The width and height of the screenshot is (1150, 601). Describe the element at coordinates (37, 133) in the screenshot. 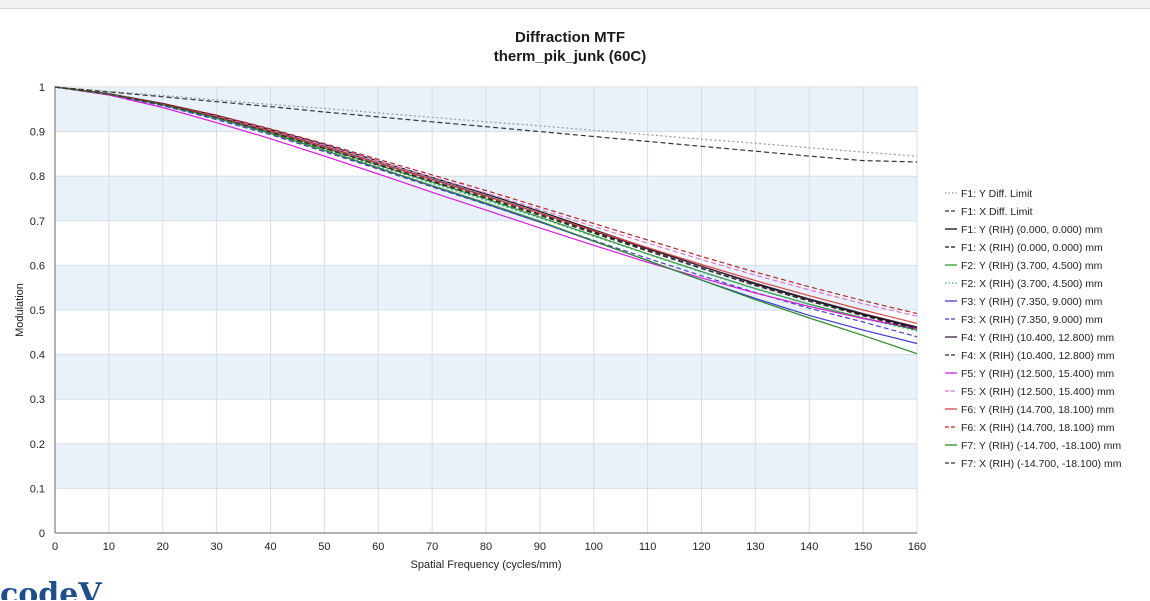

I see `y-tick-label: 0.9` at that location.